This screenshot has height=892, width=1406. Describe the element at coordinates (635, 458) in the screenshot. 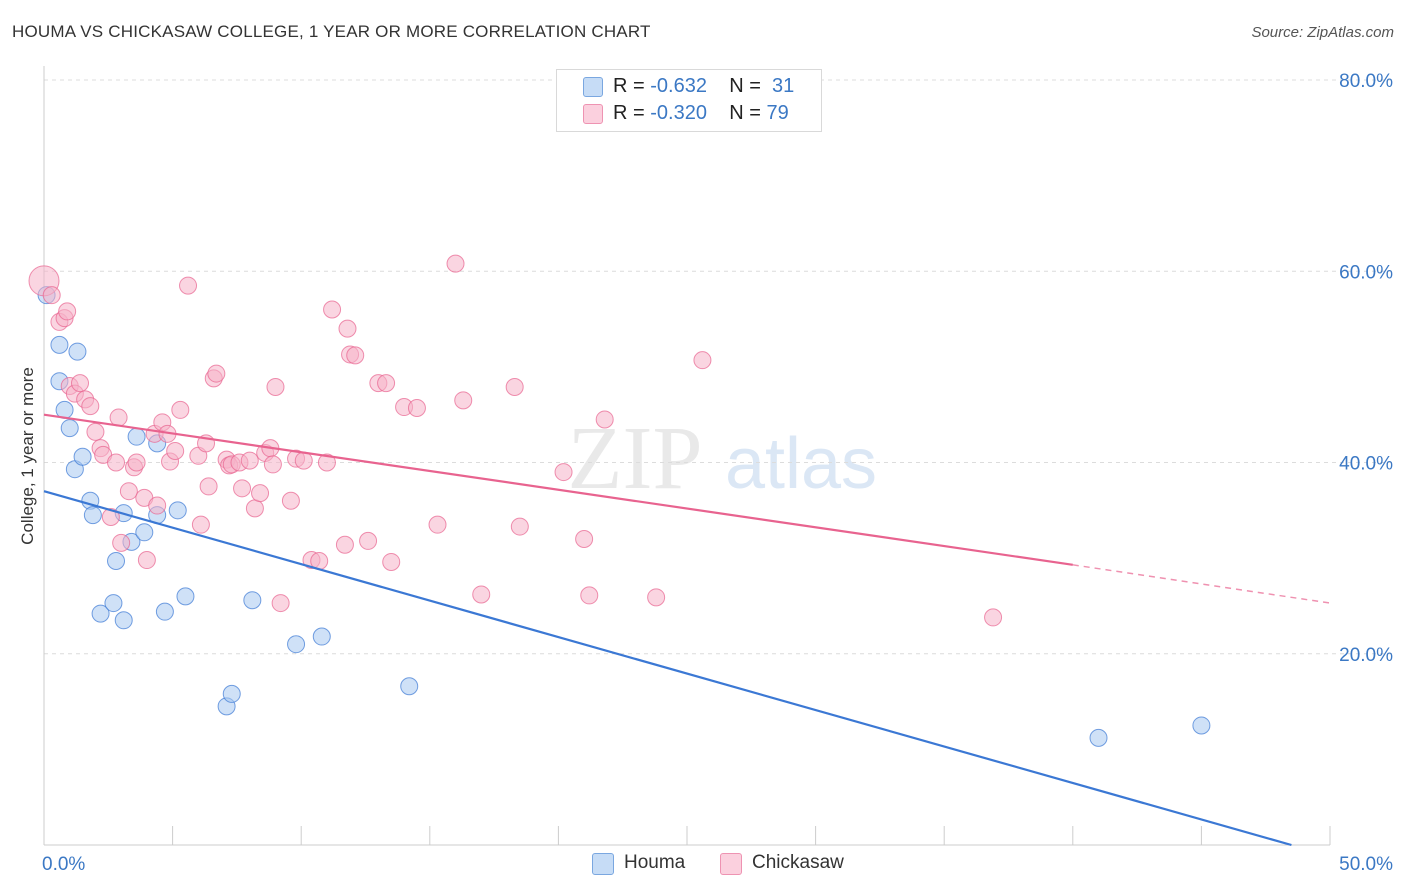

I see `watermark-zip: ZIP` at that location.